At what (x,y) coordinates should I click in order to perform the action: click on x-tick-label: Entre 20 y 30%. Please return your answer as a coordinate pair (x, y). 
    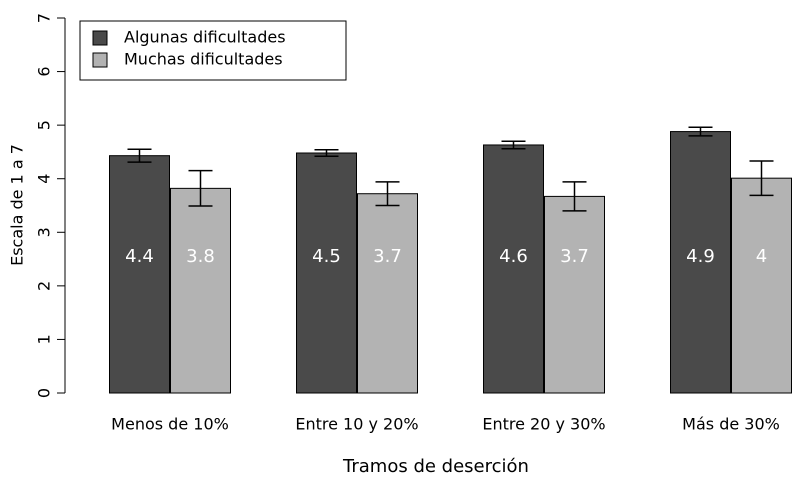
    Looking at the image, I should click on (543, 424).